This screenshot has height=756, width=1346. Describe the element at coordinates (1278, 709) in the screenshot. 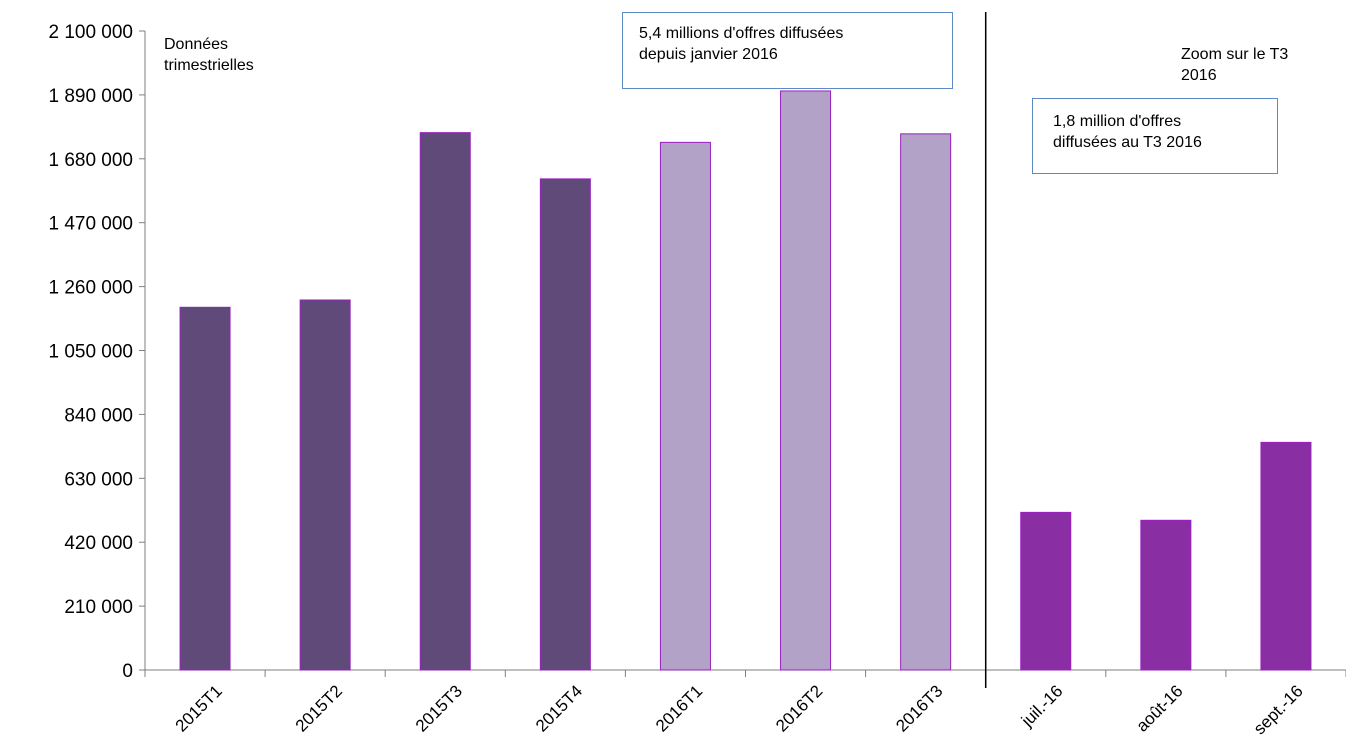

I see `x-tick-label: sept.-16` at that location.